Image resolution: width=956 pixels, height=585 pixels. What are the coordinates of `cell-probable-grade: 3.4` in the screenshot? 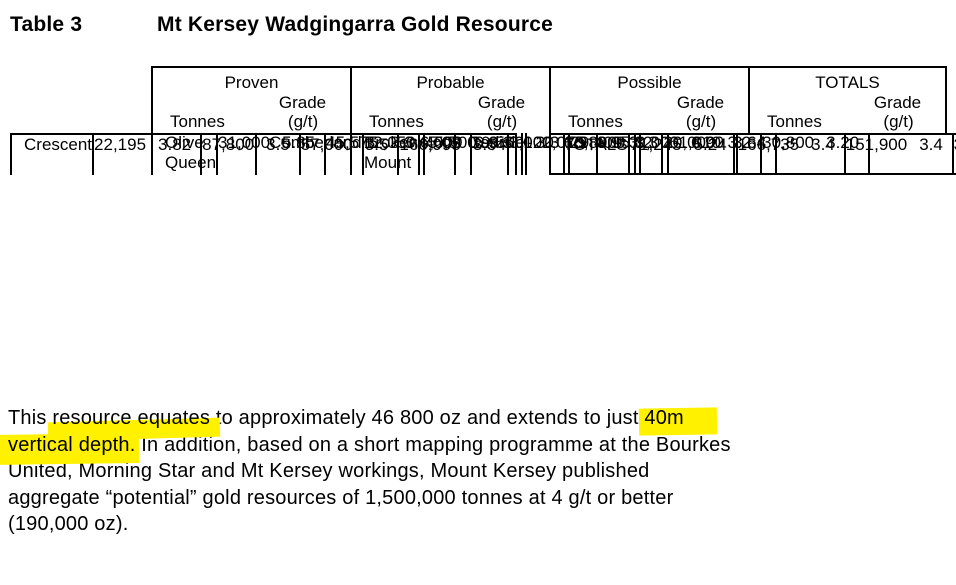 It's located at (827, 154).